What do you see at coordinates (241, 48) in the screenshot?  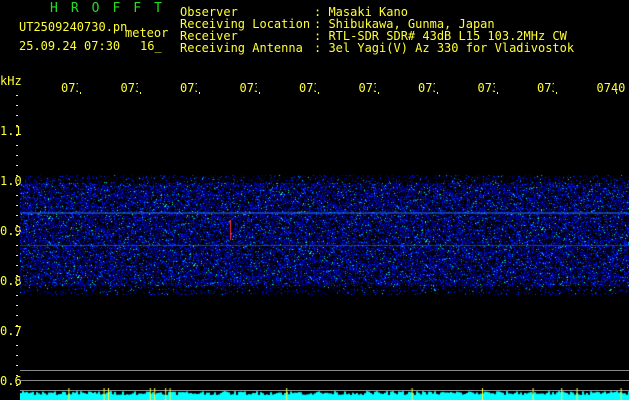 I see `antenna-label: Receiving Antenna` at bounding box center [241, 48].